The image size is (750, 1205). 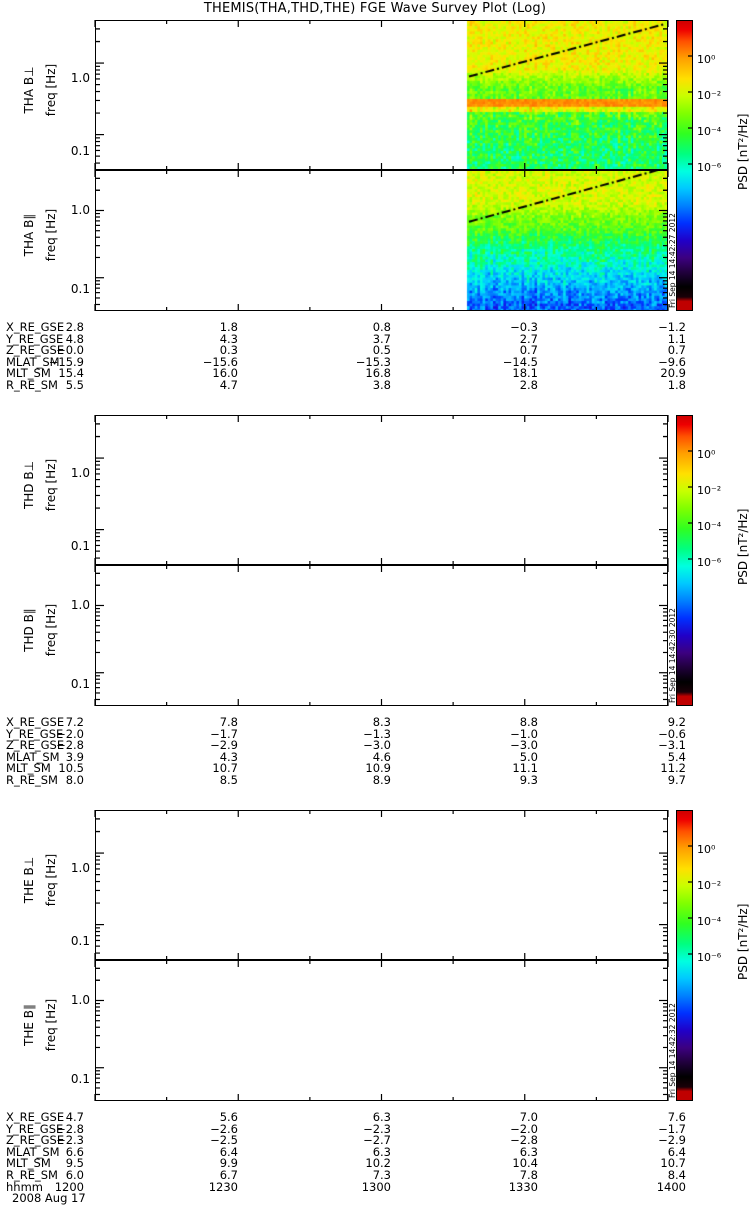 I want to click on coord-value: 6.4, so click(x=676, y=1151).